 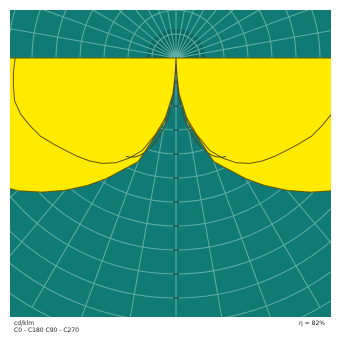 What do you see at coordinates (312, 323) in the screenshot?
I see `efficiency-label: η = 82%` at bounding box center [312, 323].